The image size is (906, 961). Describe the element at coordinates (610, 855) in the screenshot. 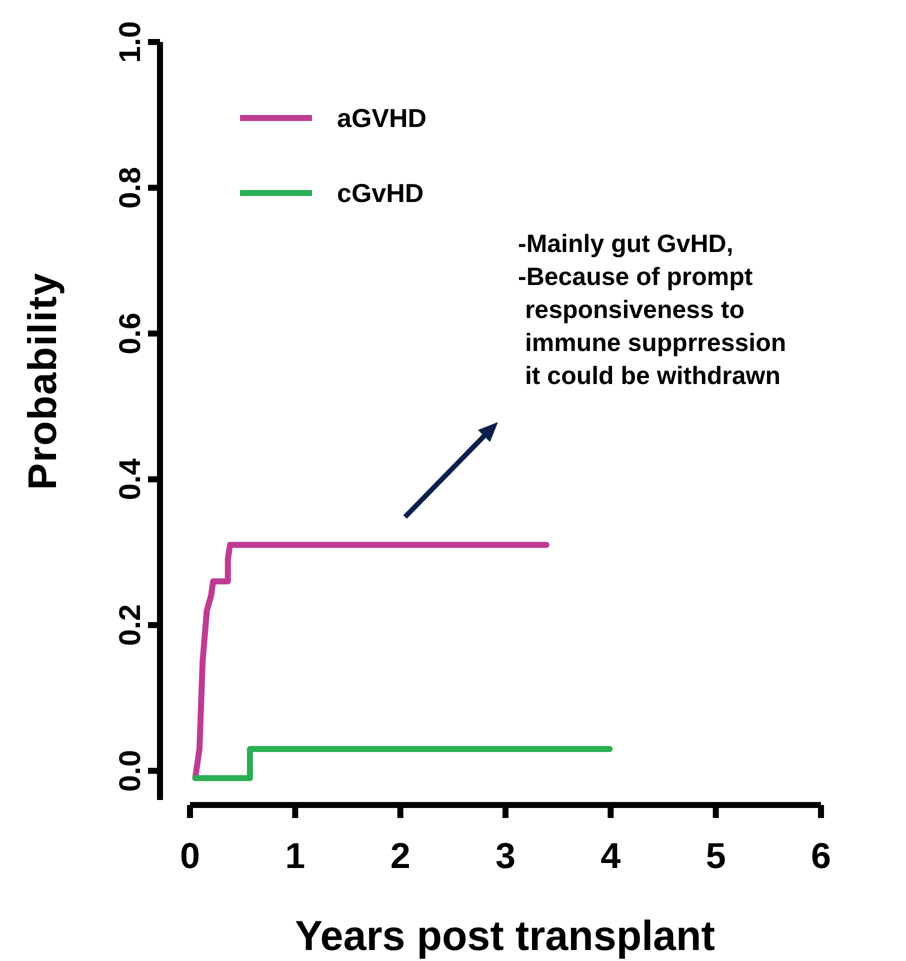

I see `x-tick-label: 4` at that location.